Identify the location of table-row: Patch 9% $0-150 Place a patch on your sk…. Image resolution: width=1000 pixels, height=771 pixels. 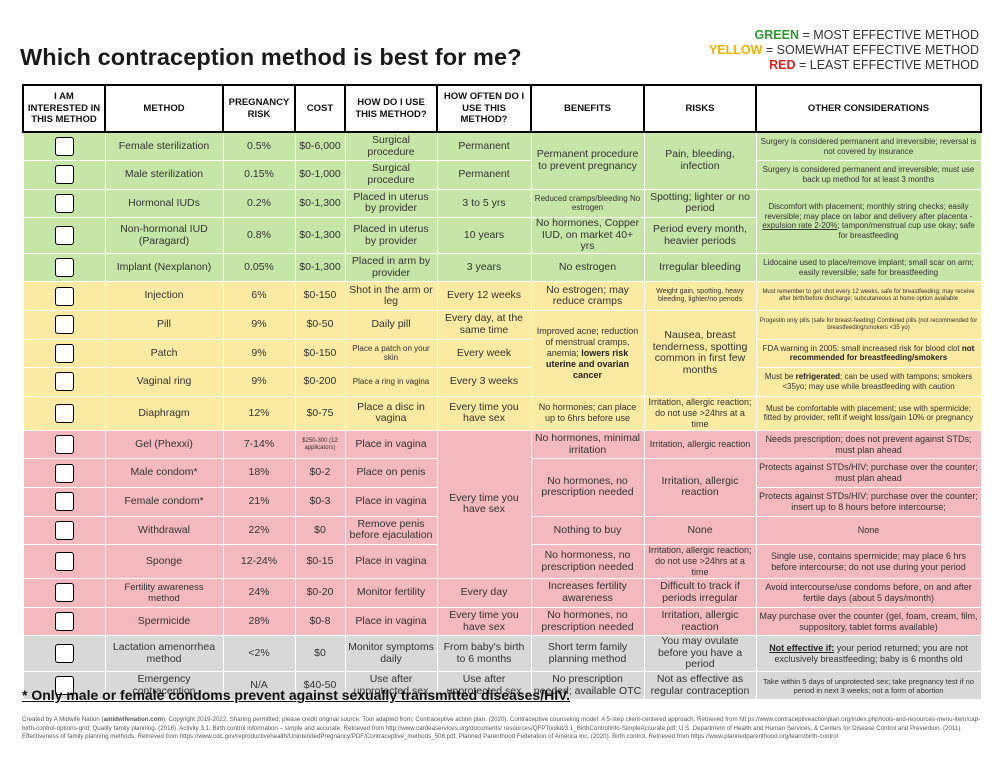
(502, 353).